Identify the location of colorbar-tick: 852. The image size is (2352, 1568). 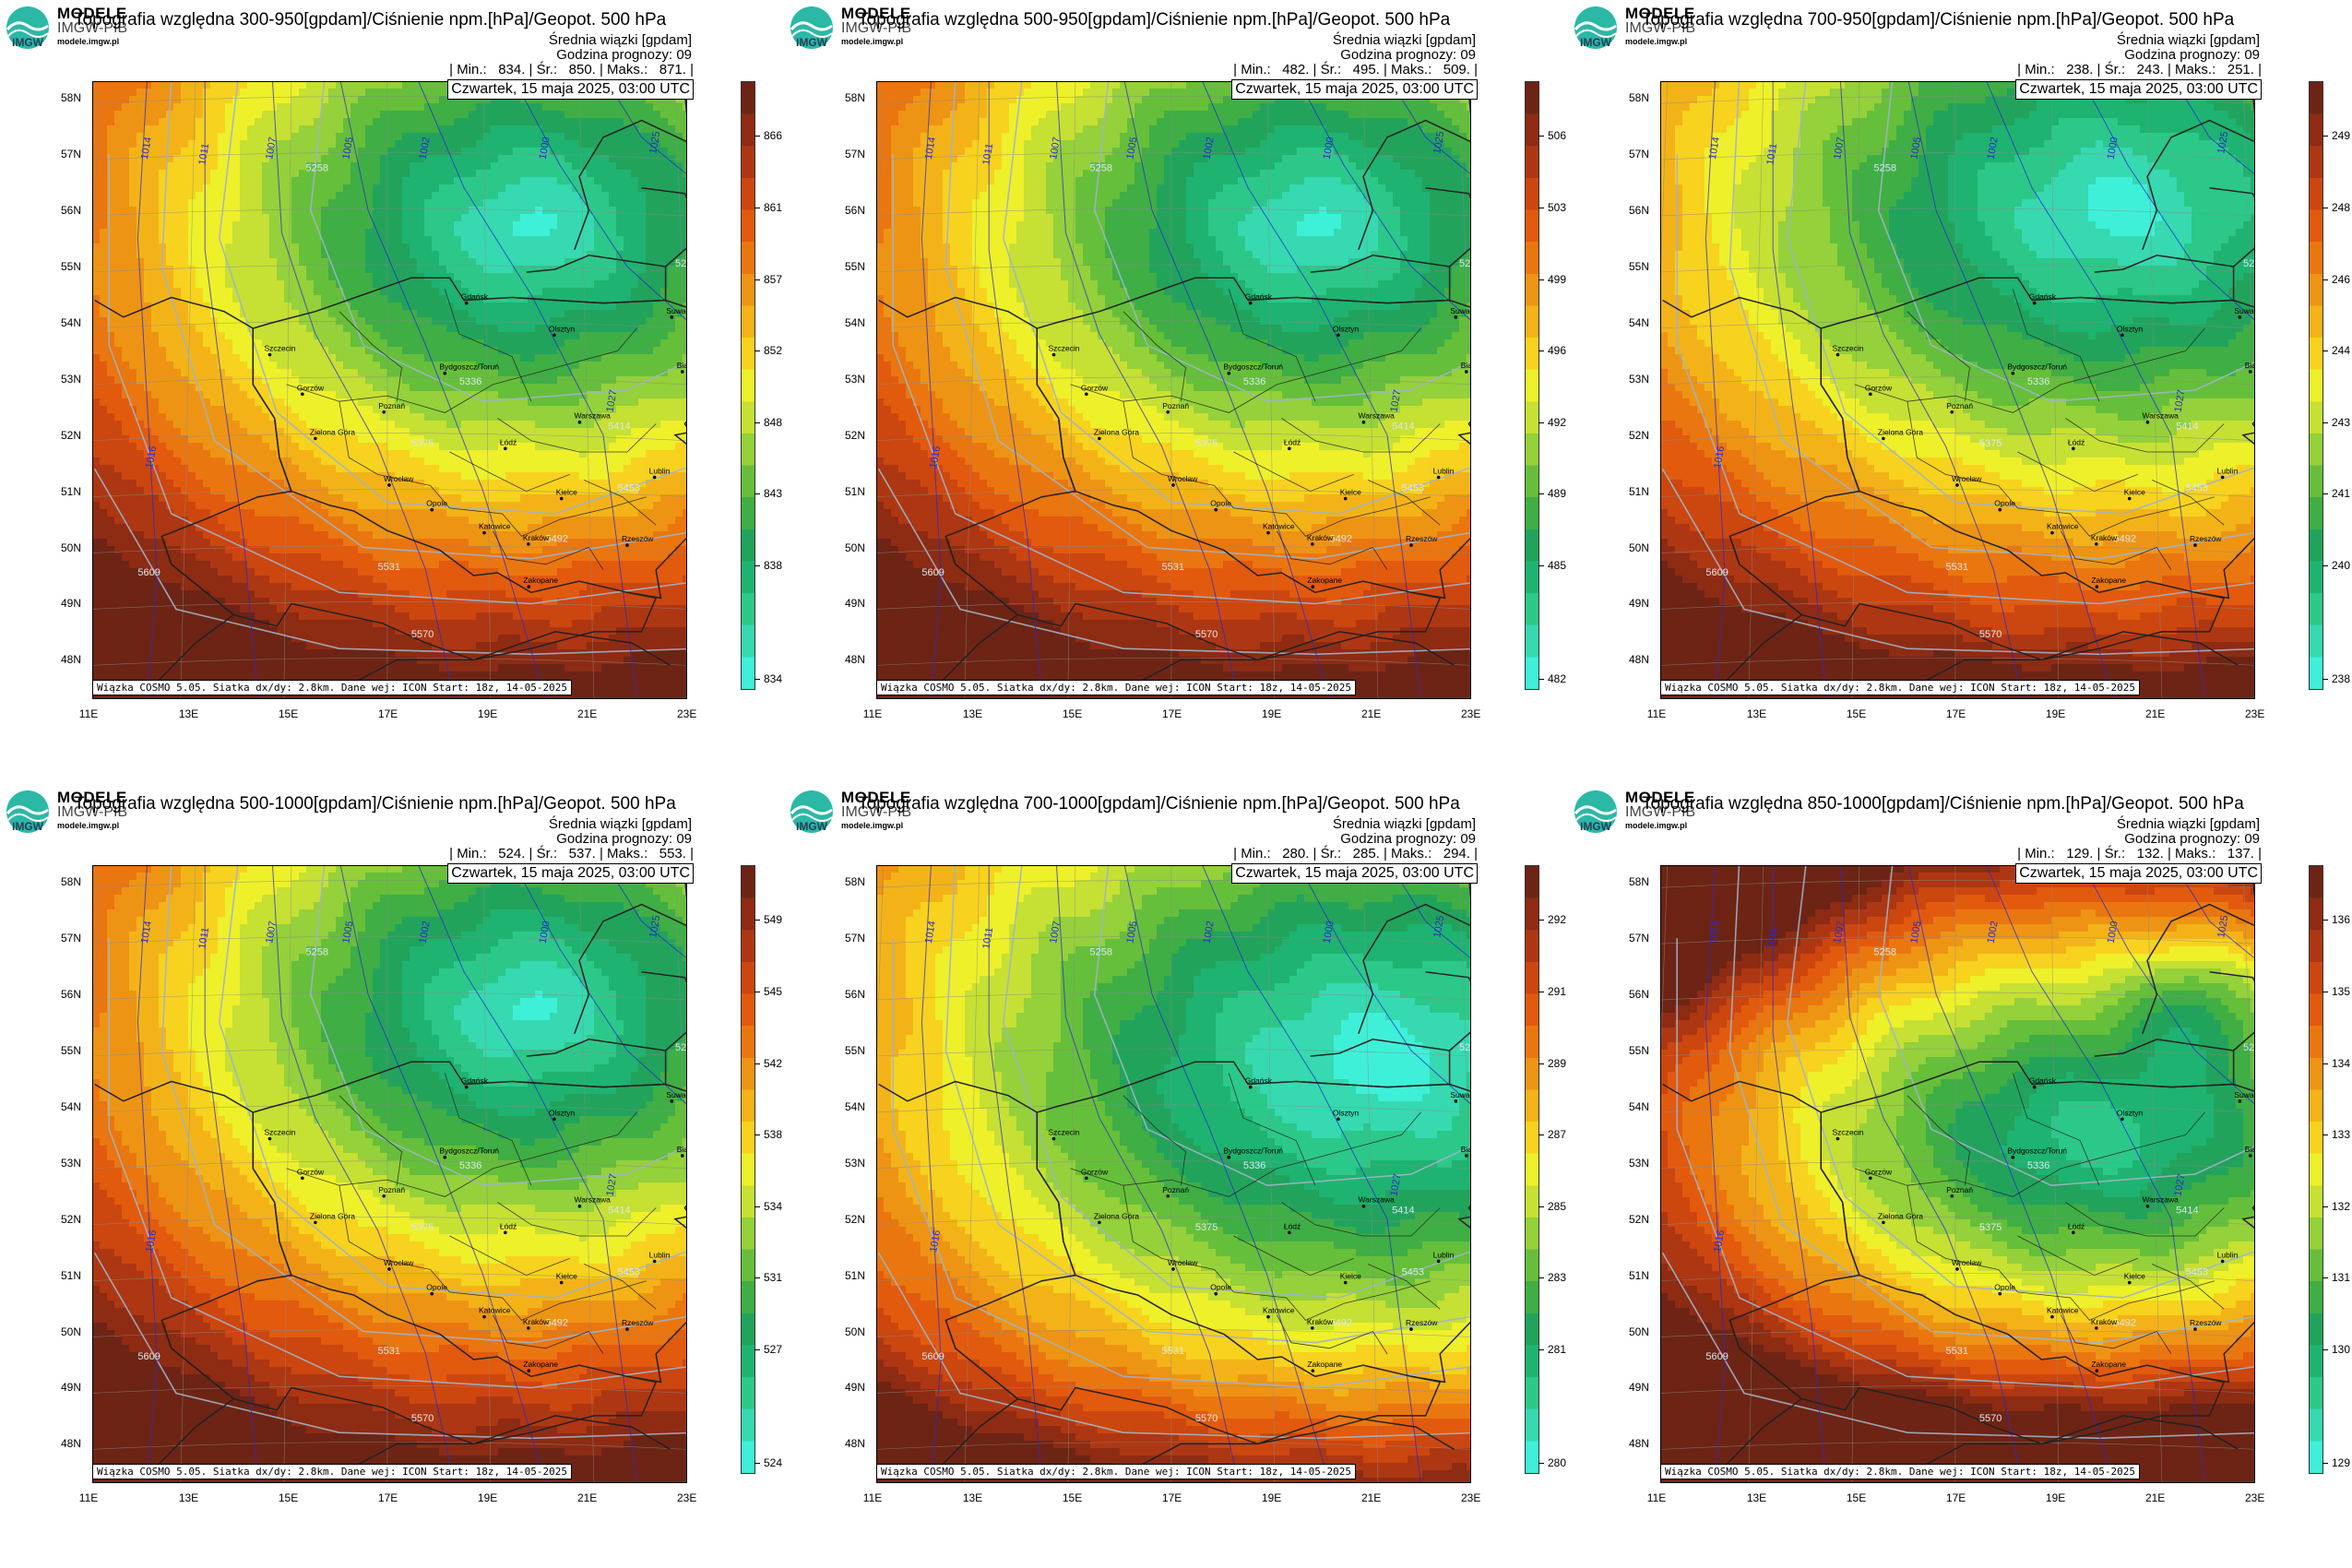
(773, 350).